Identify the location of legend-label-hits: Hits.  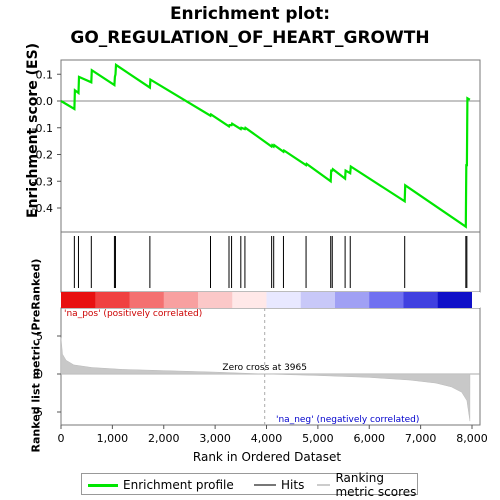
(293, 485).